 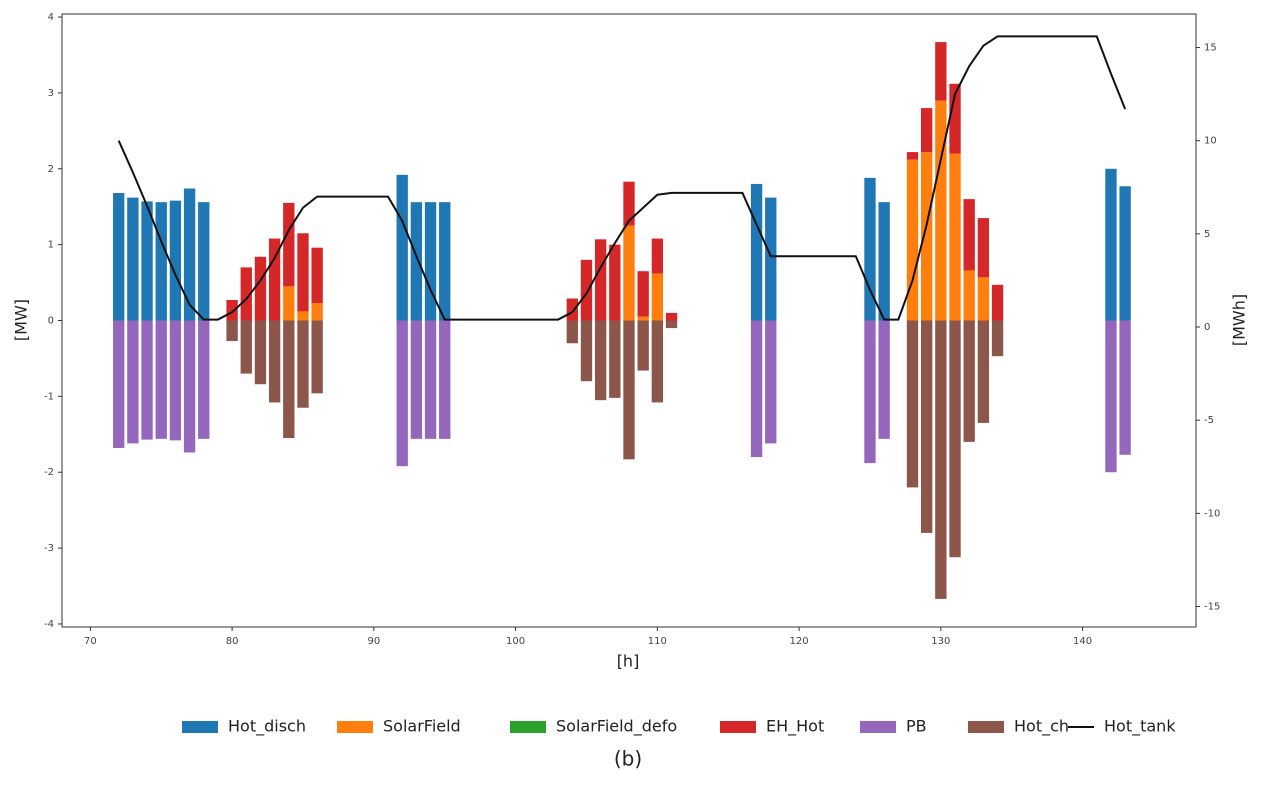 I want to click on y2-axis-label: [MWh], so click(x=1239, y=320).